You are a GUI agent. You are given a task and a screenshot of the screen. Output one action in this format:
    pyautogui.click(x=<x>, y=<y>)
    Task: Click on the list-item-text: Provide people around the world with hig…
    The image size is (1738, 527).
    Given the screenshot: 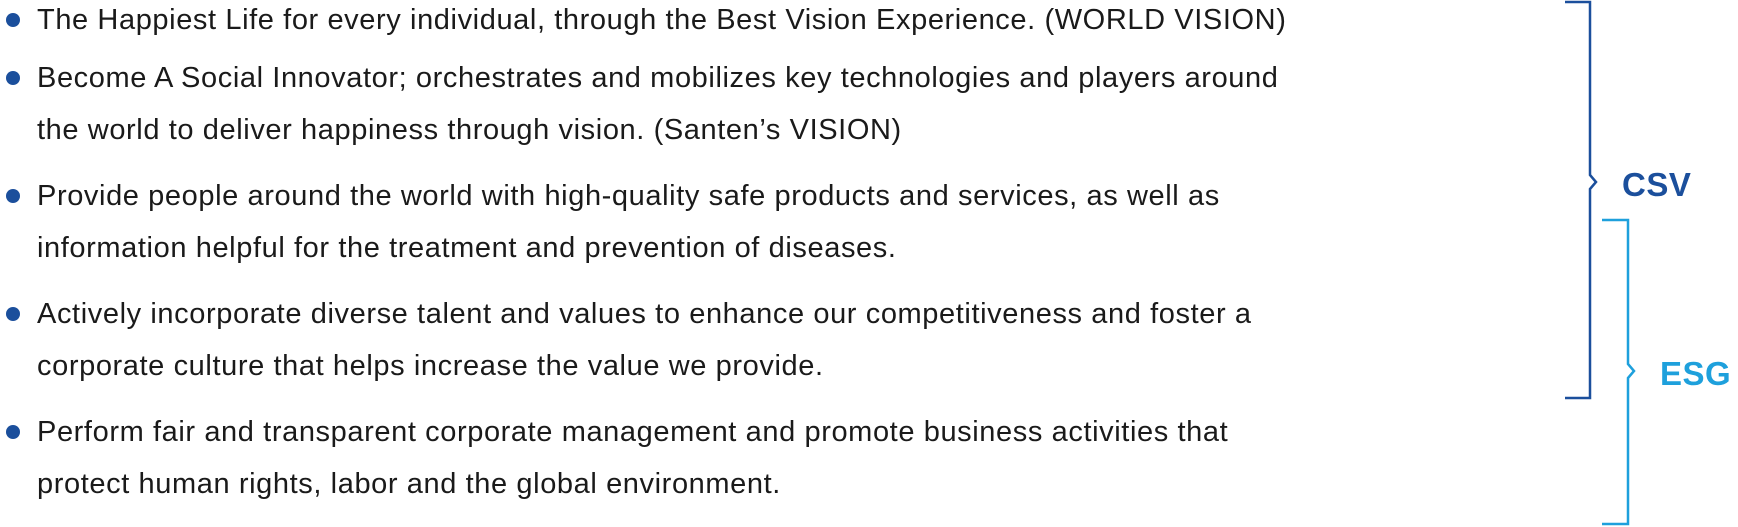 What is the action you would take?
    pyautogui.click(x=628, y=222)
    